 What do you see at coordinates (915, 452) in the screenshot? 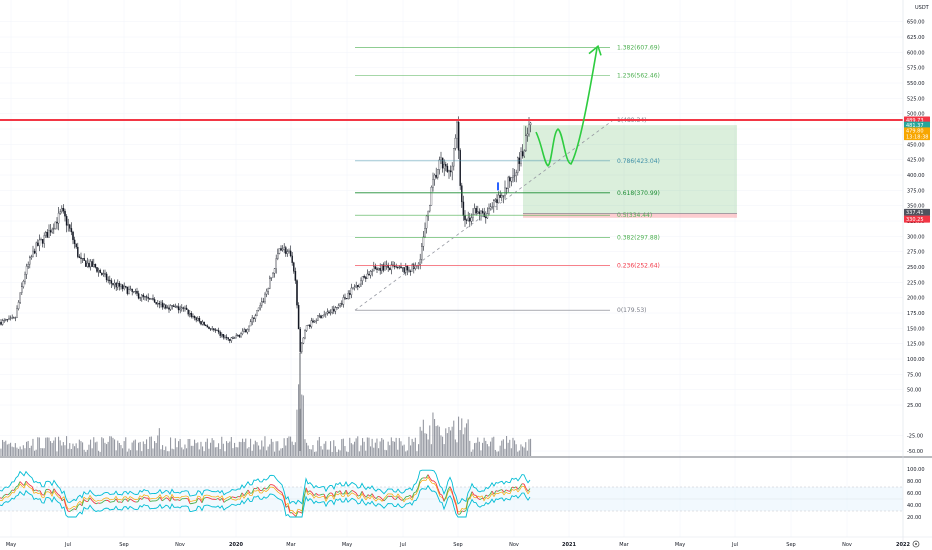
I see `price-tick-label: -50.00` at bounding box center [915, 452].